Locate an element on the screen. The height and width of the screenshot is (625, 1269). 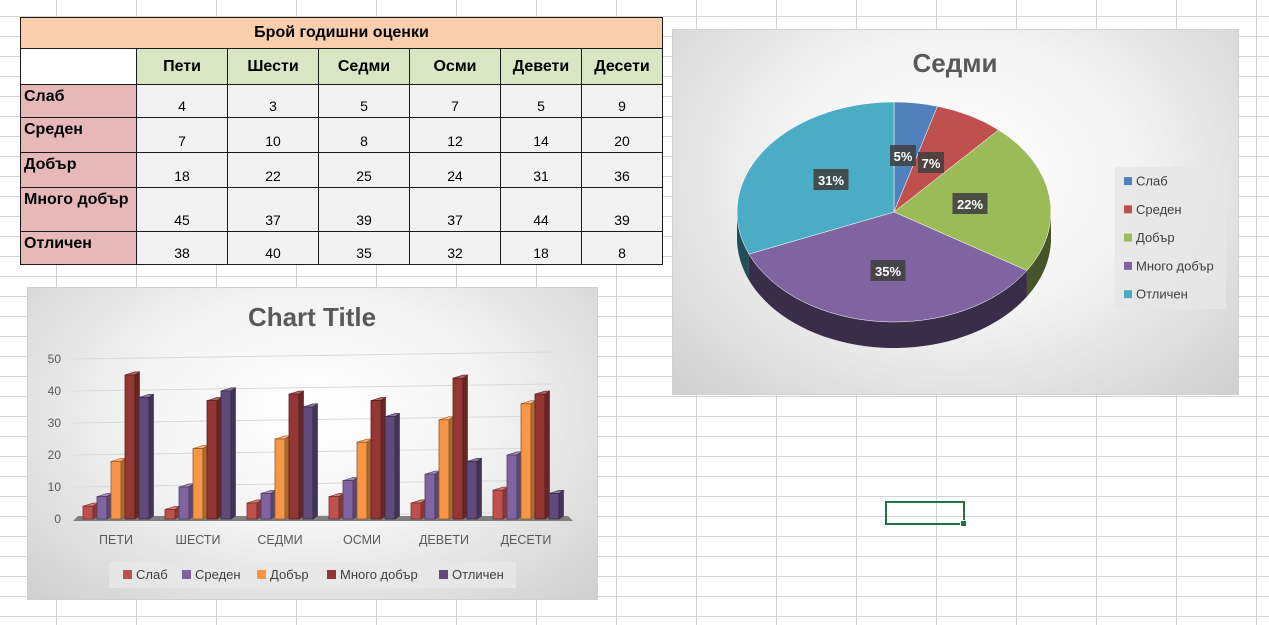
fill-handle is located at coordinates (963, 523).